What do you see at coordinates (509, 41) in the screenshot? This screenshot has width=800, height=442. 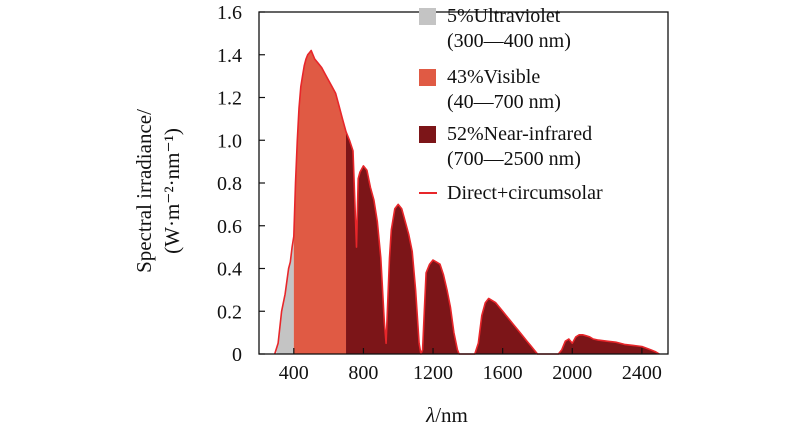 I see `legend-label-range: (300—400 nm)` at bounding box center [509, 41].